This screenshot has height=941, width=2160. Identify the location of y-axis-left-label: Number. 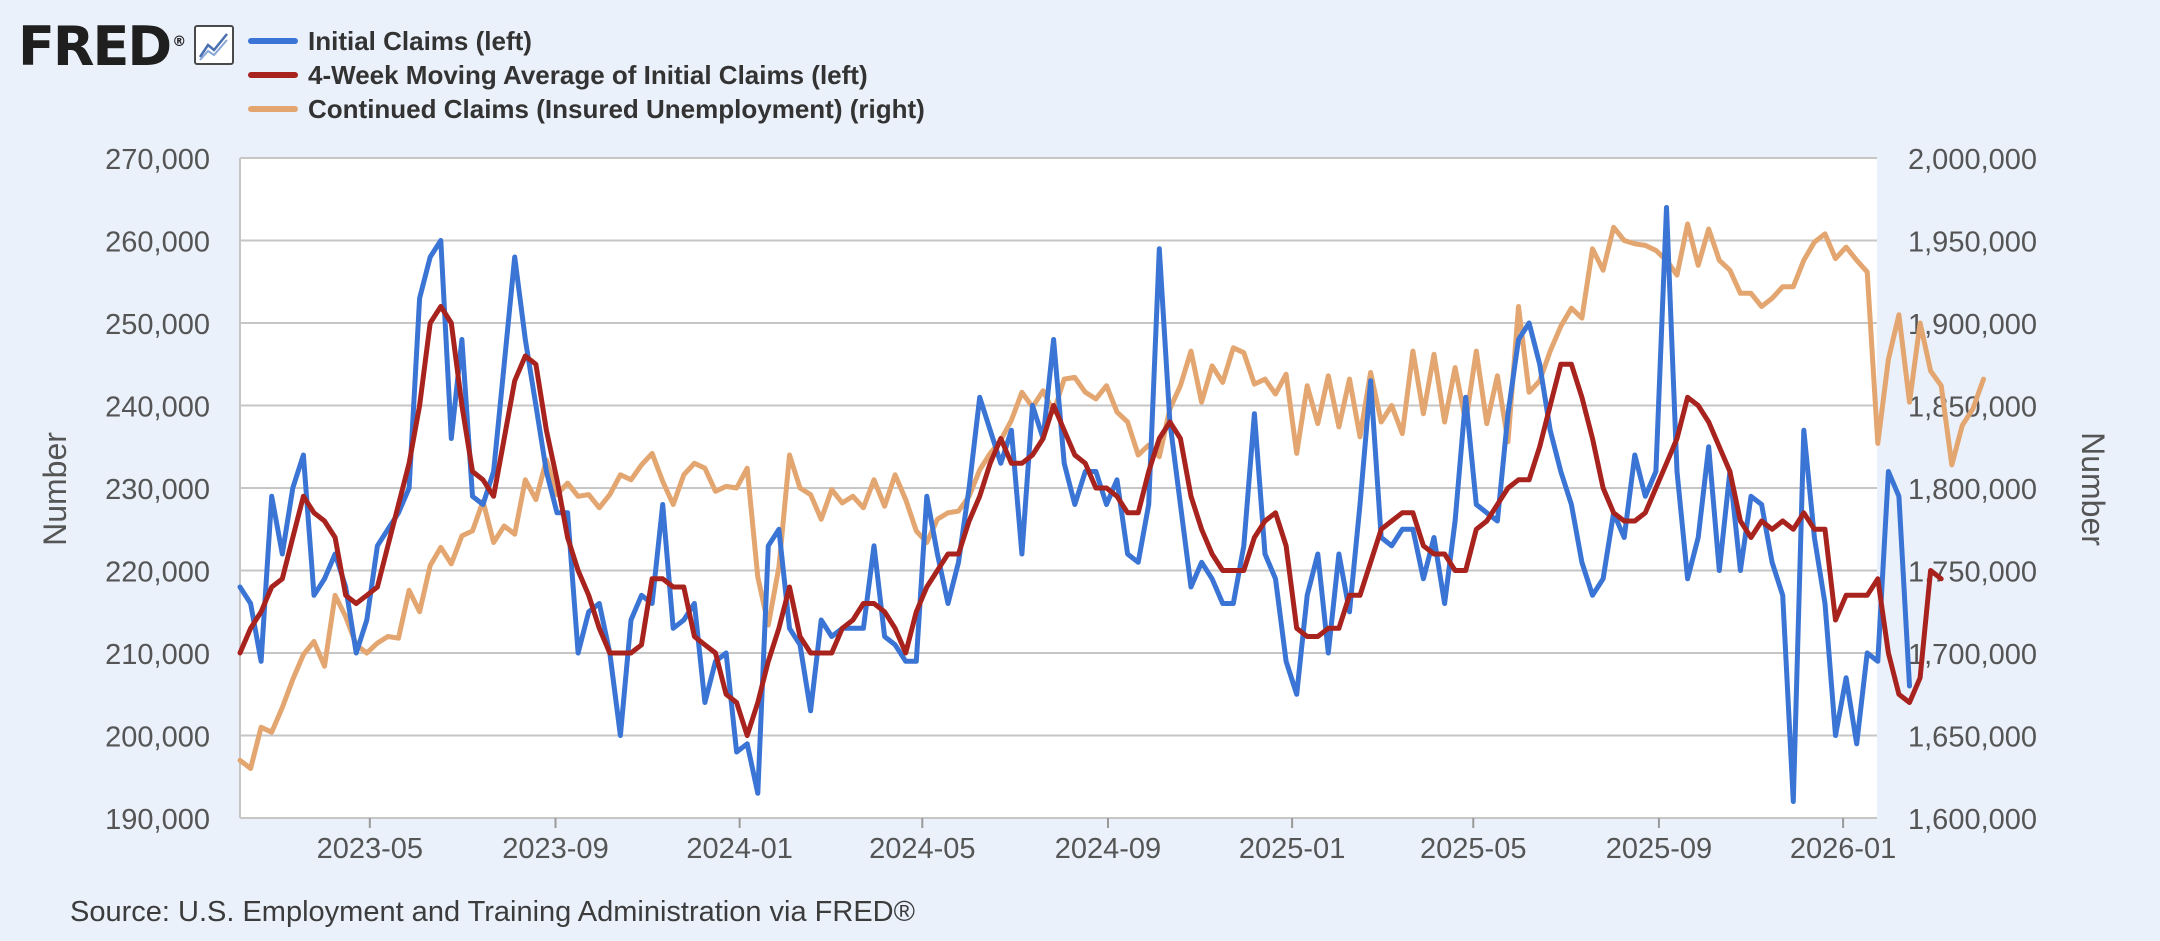
(55, 489).